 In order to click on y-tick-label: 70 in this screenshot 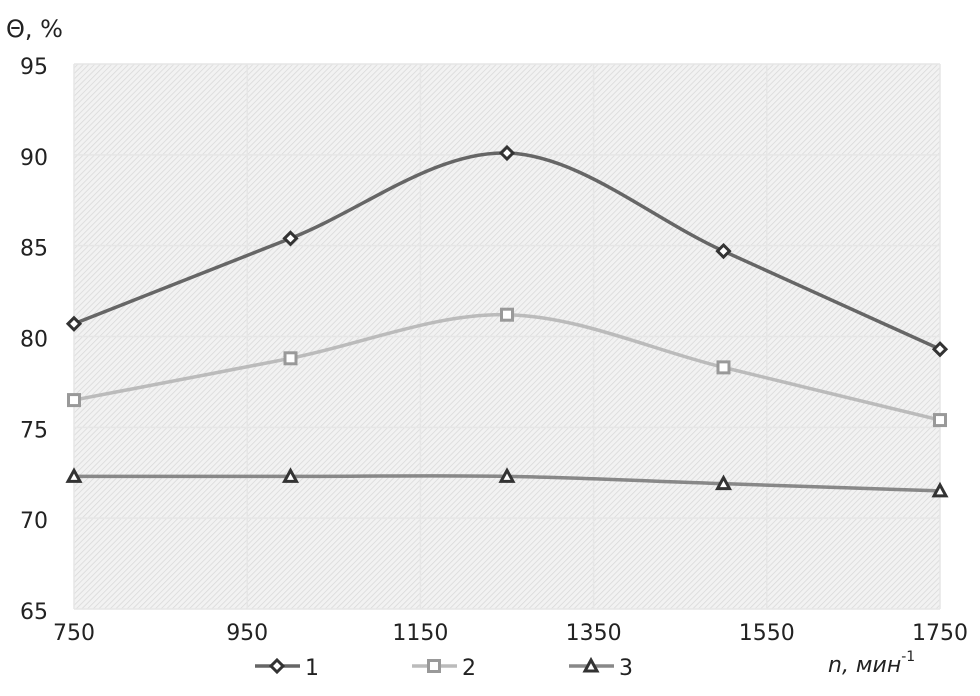, I will do `click(34, 521)`.